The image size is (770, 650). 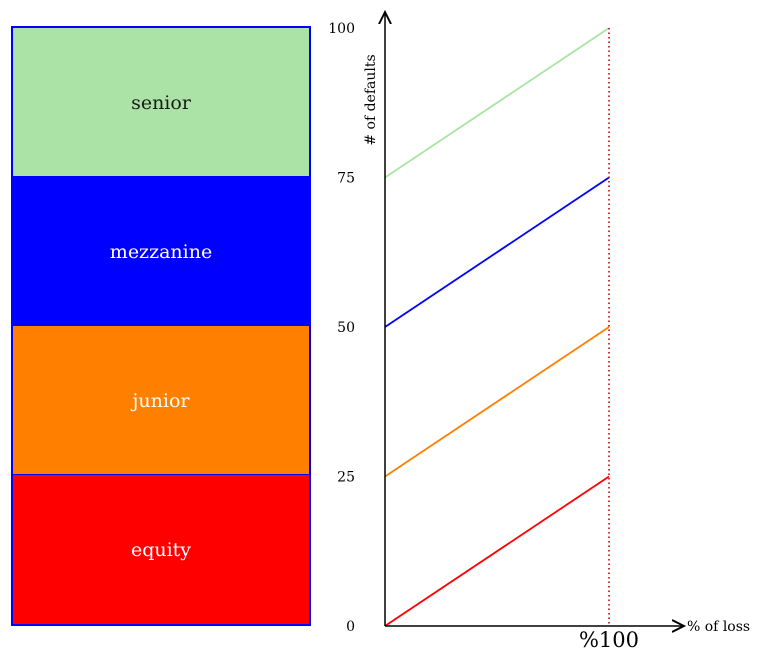 I want to click on tranche-senior: senior, so click(x=161, y=103).